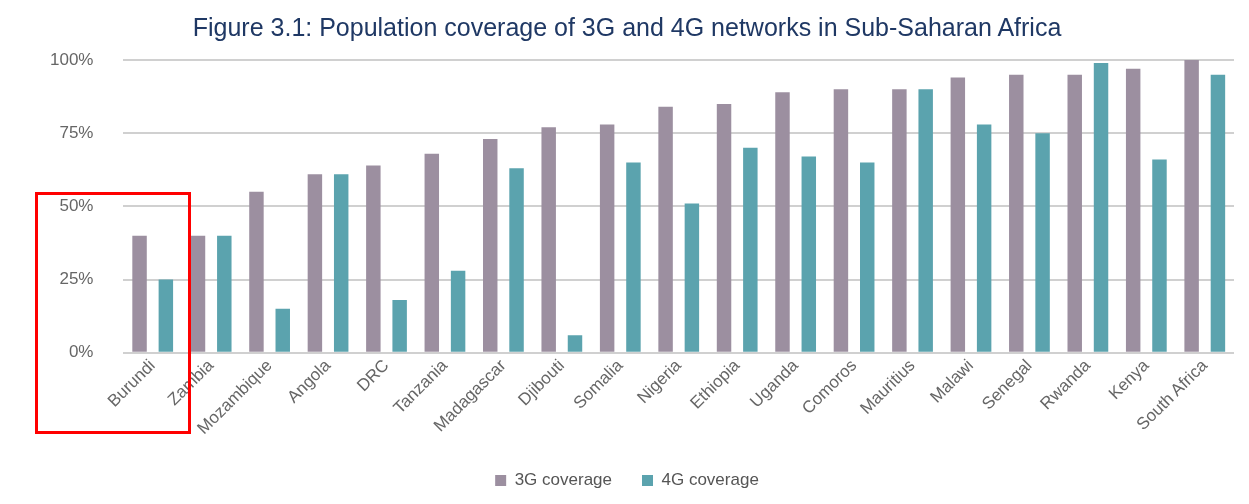 This screenshot has width=1249, height=504. Describe the element at coordinates (72, 59) in the screenshot. I see `y-tick-label: 100%` at that location.